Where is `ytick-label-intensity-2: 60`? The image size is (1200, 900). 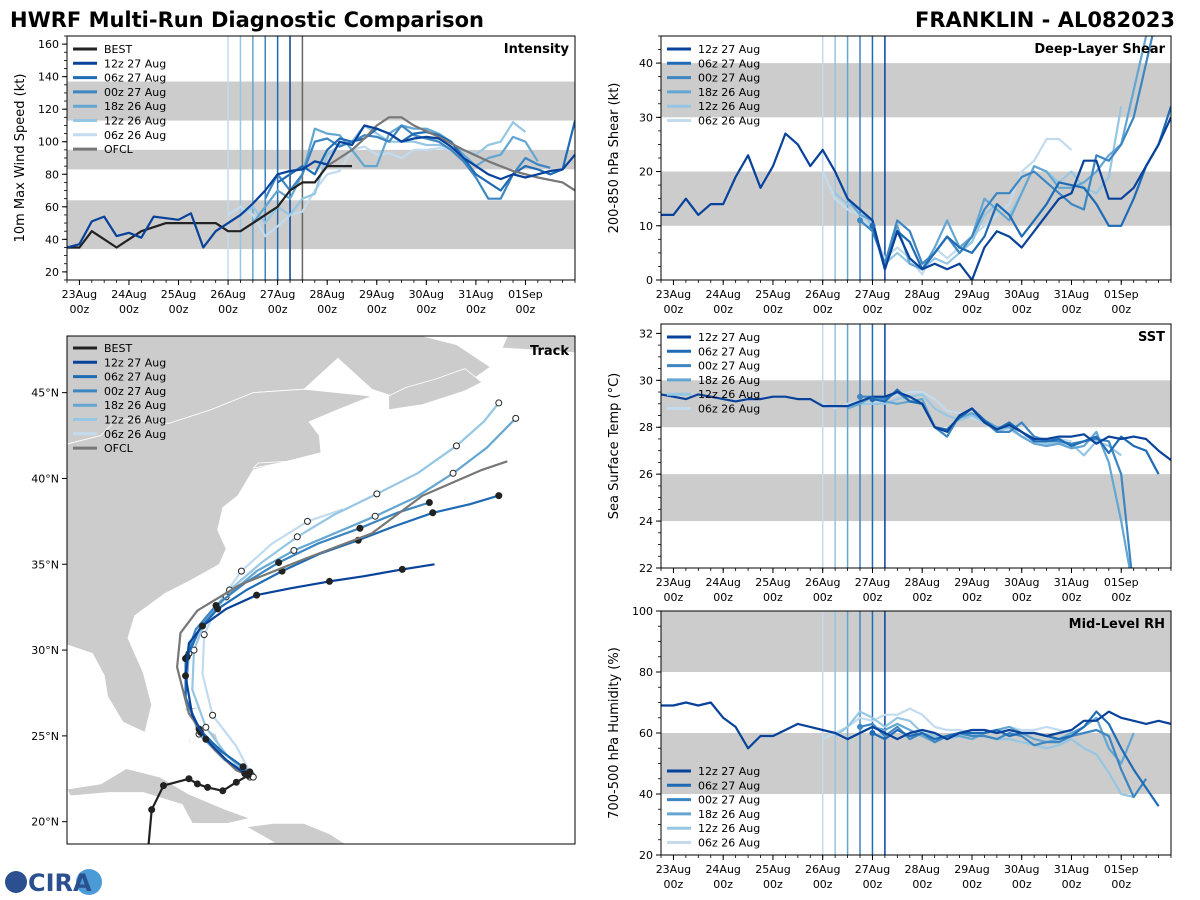 ytick-label-intensity-2: 60 is located at coordinates (52, 207).